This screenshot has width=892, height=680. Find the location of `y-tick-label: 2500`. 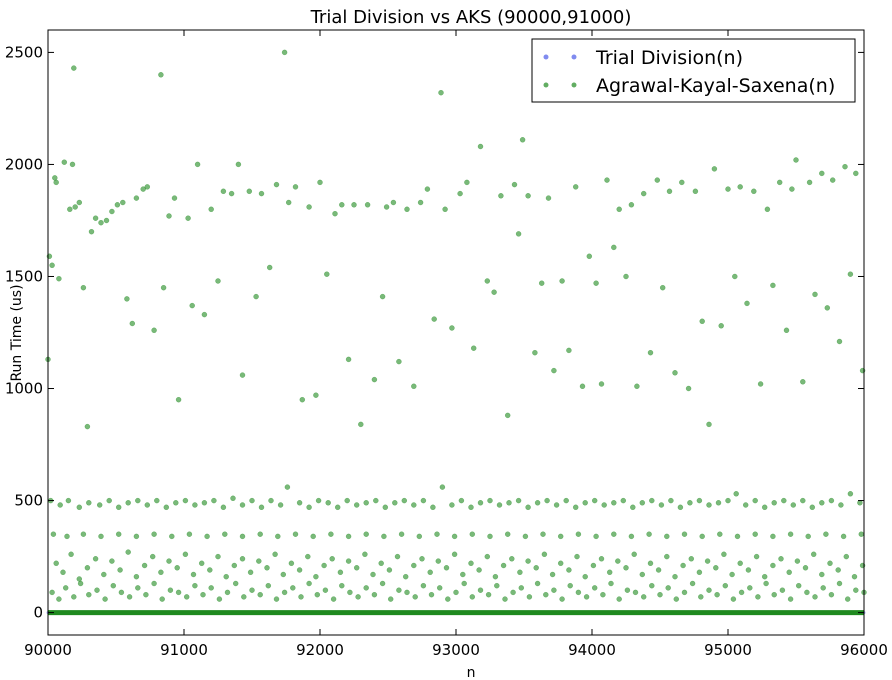

y-tick-label: 2500 is located at coordinates (24, 52).